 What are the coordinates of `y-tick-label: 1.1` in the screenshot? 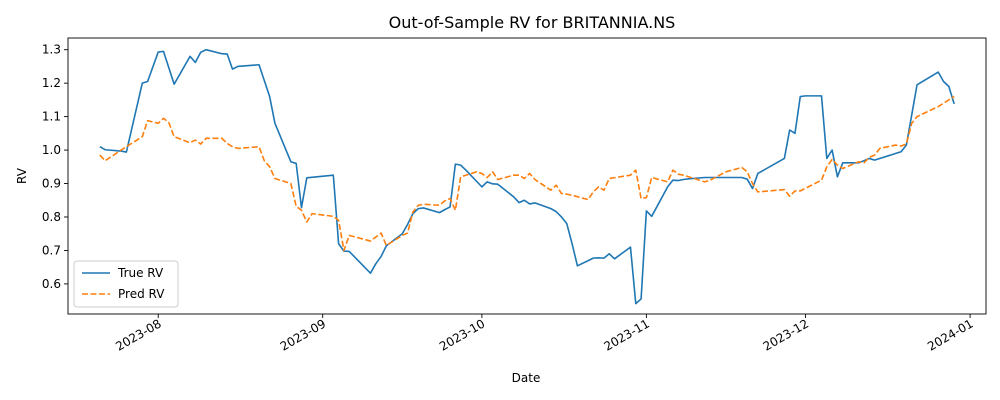 It's located at (51, 117).